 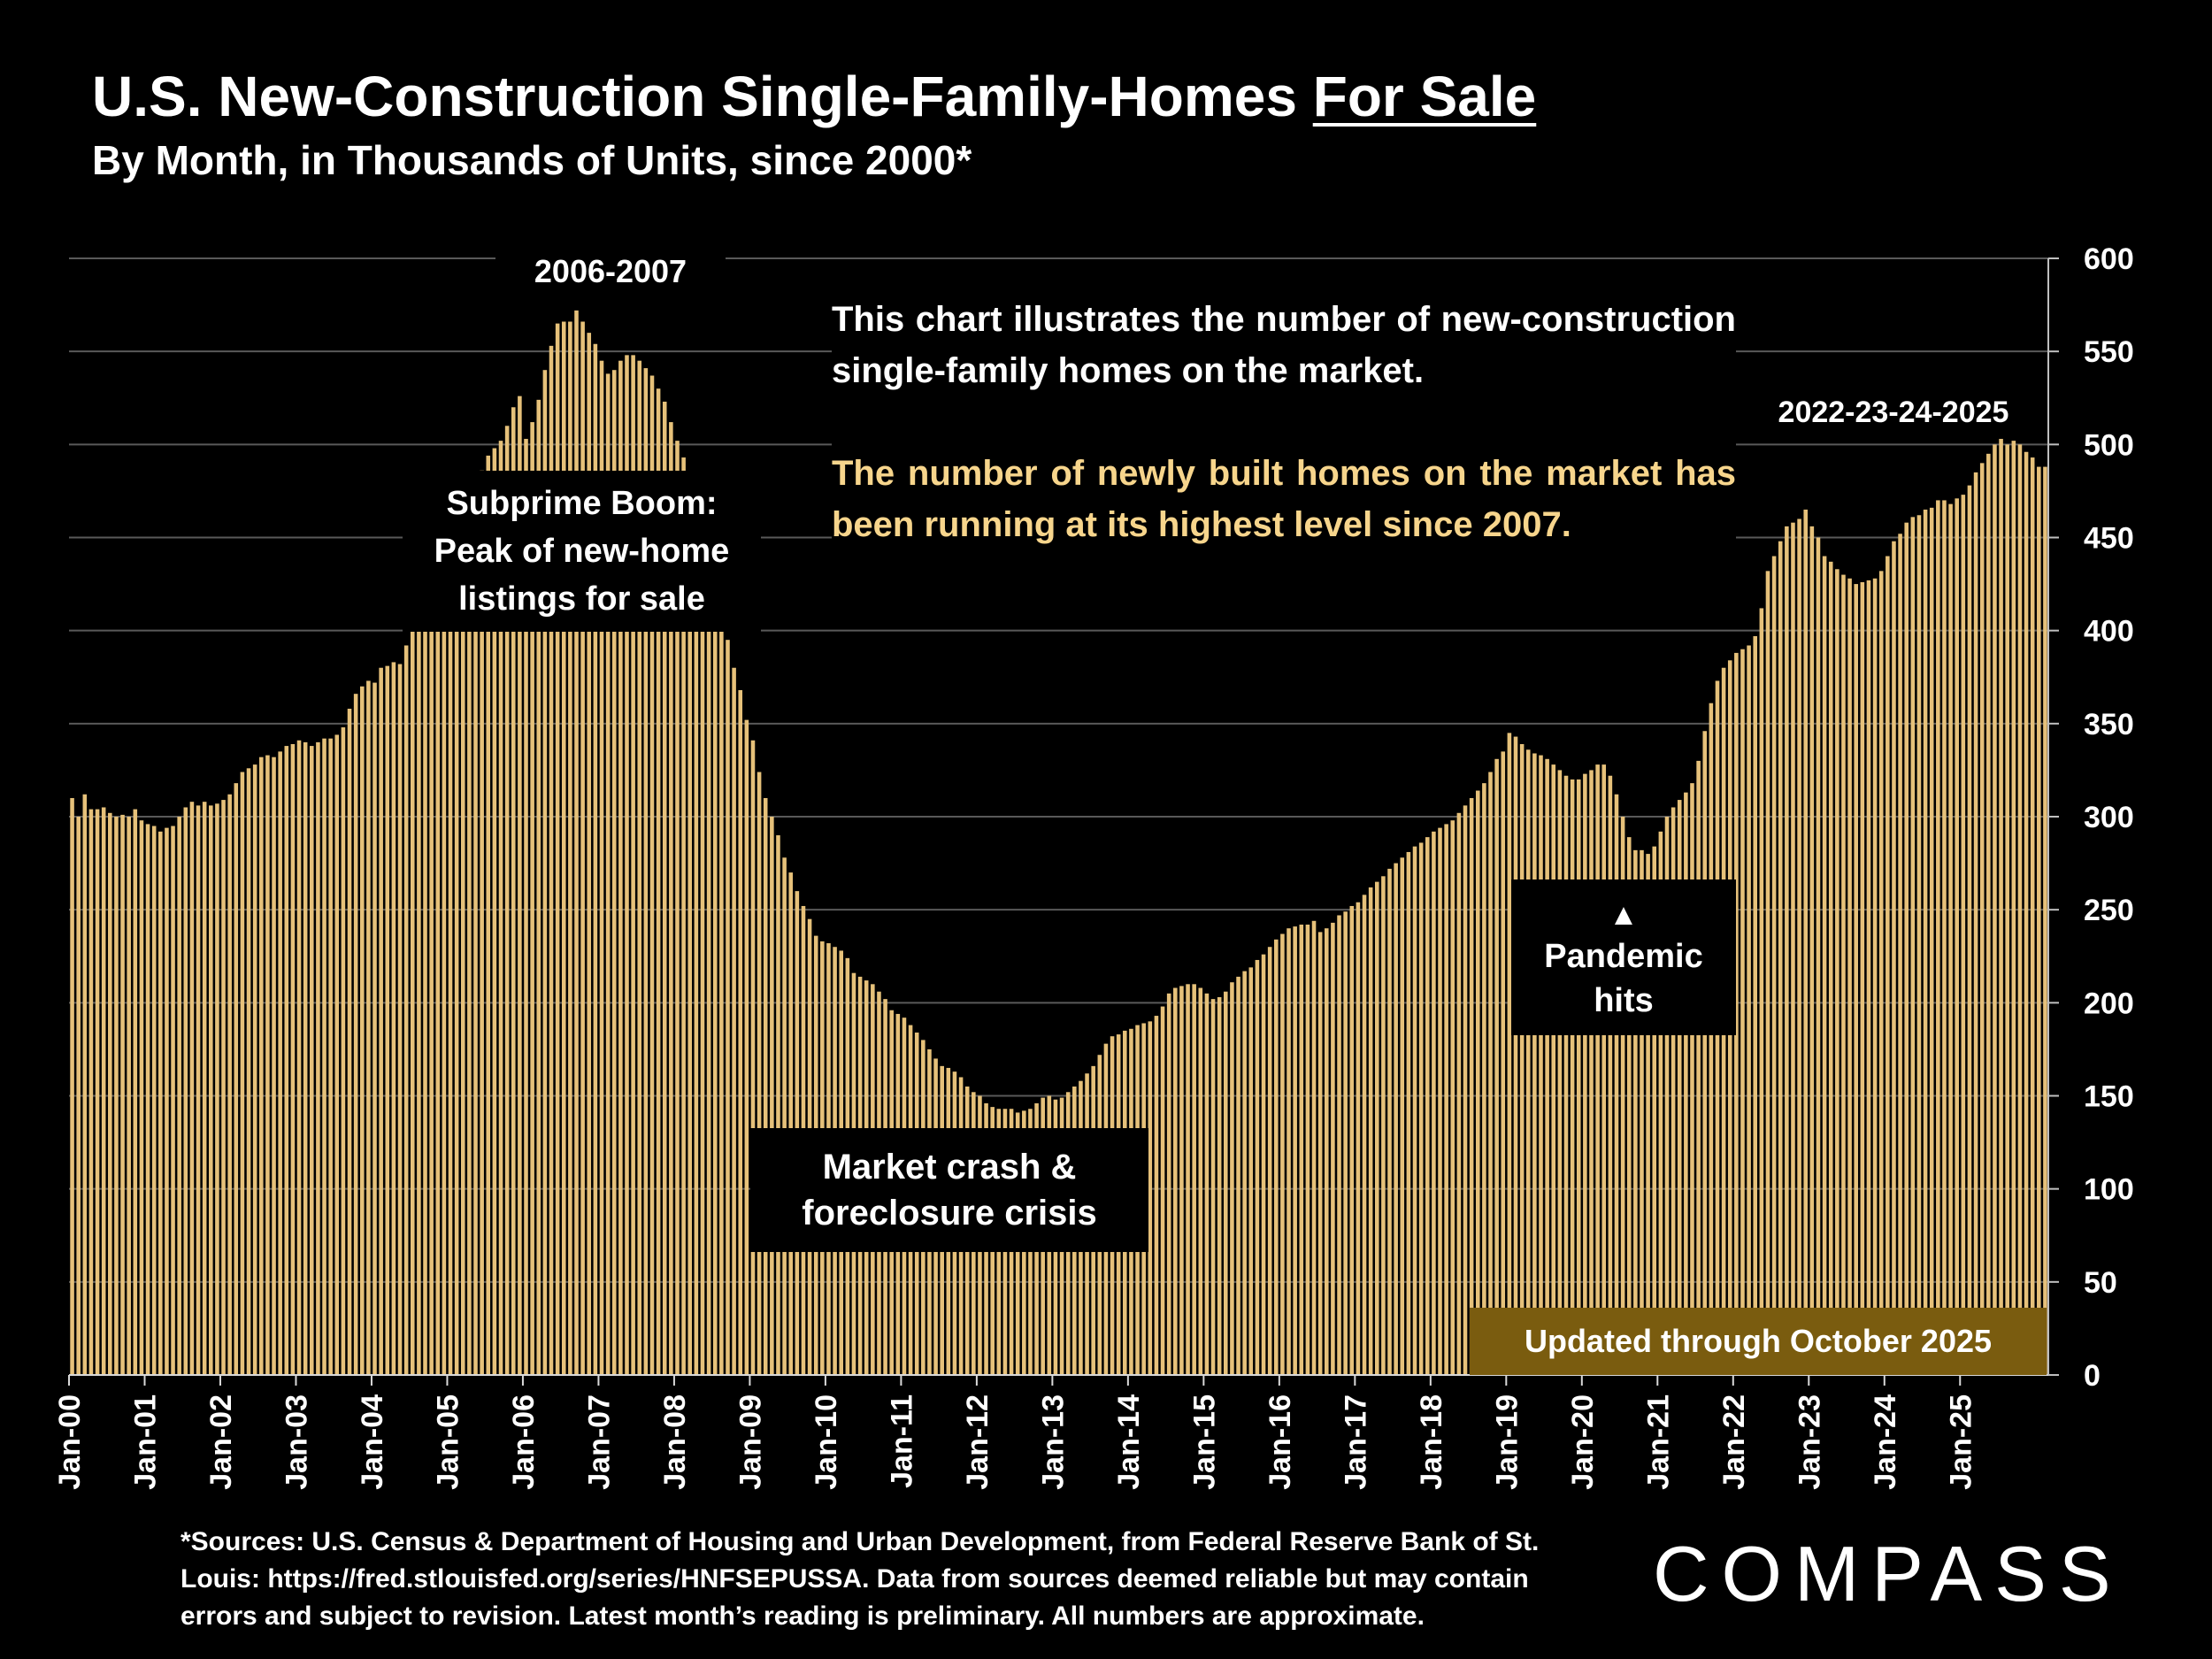 What do you see at coordinates (949, 1213) in the screenshot?
I see `crash-line-2: foreclosure crisis` at bounding box center [949, 1213].